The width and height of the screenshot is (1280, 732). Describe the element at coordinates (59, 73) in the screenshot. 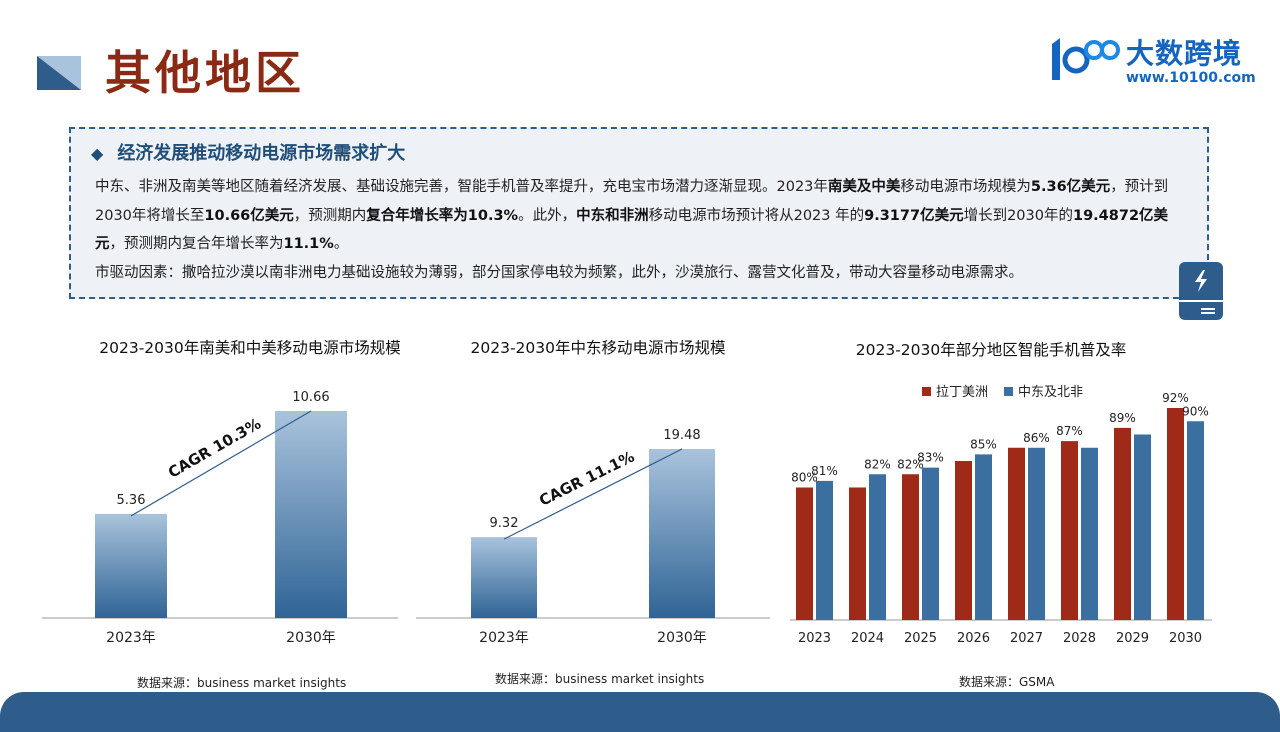

I see `slide-corner-icon` at that location.